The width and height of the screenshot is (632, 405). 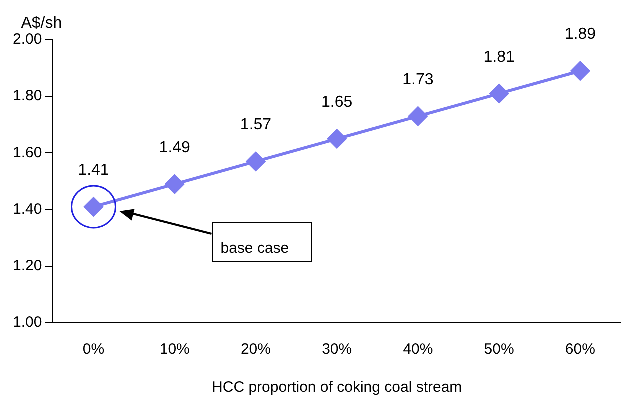 I want to click on x-tick-label: 60%, so click(x=580, y=349).